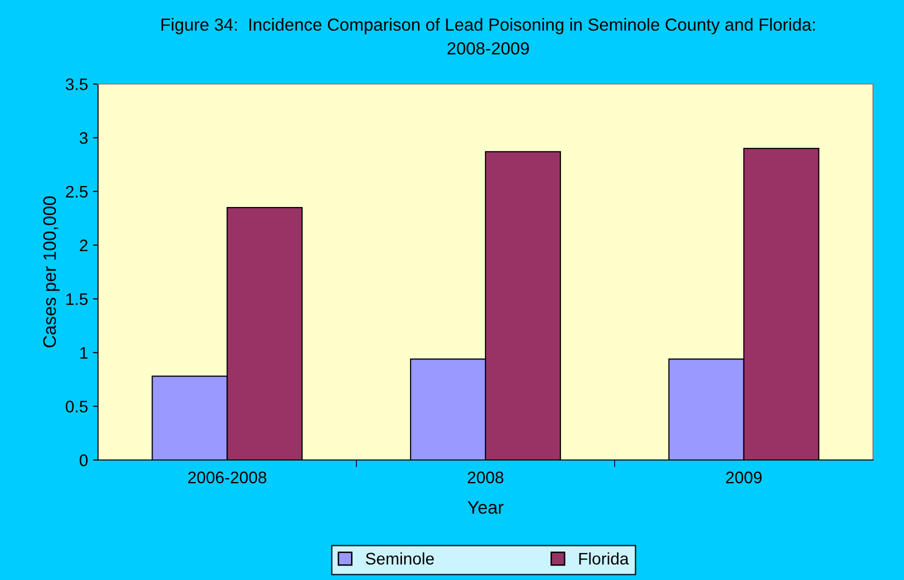 This screenshot has height=580, width=904. What do you see at coordinates (604, 558) in the screenshot?
I see `legend-label: Florida` at bounding box center [604, 558].